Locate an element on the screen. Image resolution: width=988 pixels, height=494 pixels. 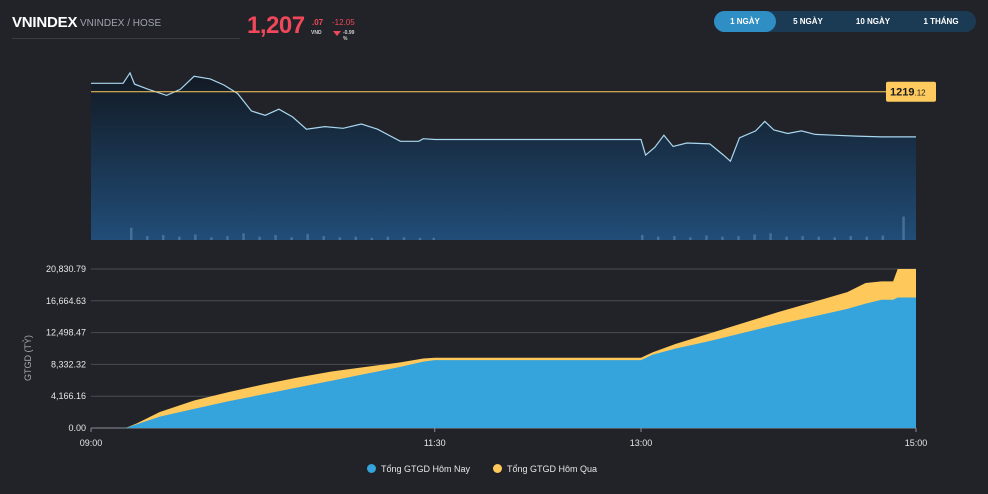
reference-label: 1219.12 is located at coordinates (908, 93).